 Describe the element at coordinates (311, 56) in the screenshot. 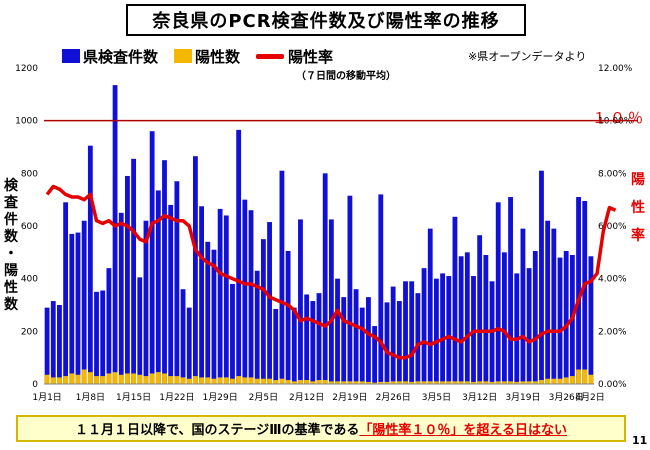

I see `legend-label-rate: 陽性率` at that location.